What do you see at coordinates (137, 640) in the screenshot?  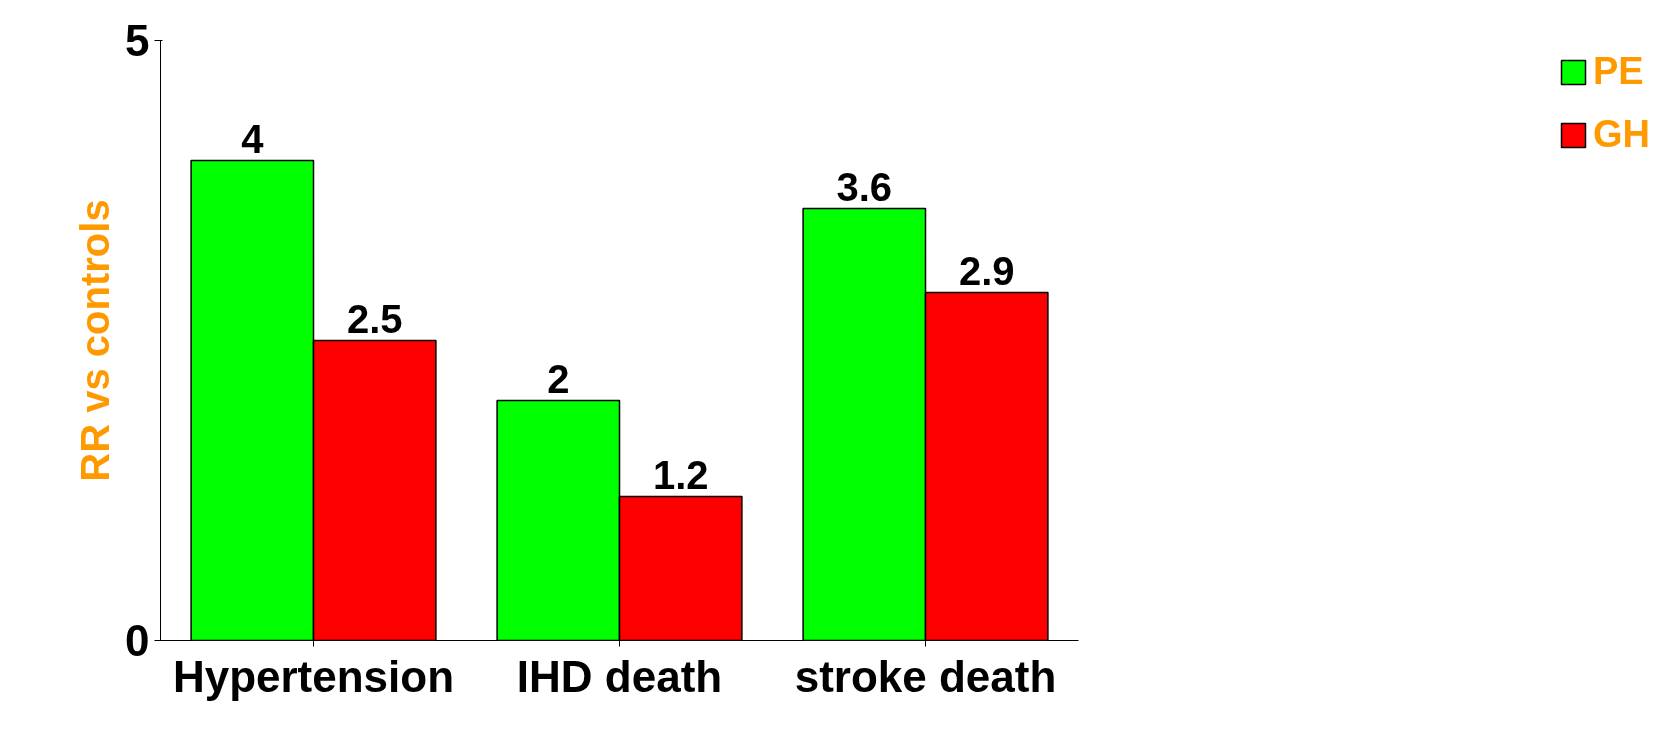 I see `y-tick-label: 0` at bounding box center [137, 640].